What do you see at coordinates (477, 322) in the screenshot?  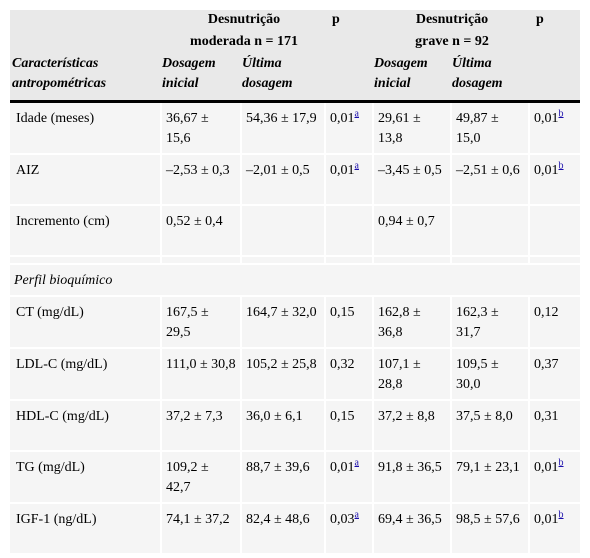 I see `value-text: 162,3 ± 31,7` at bounding box center [477, 322].